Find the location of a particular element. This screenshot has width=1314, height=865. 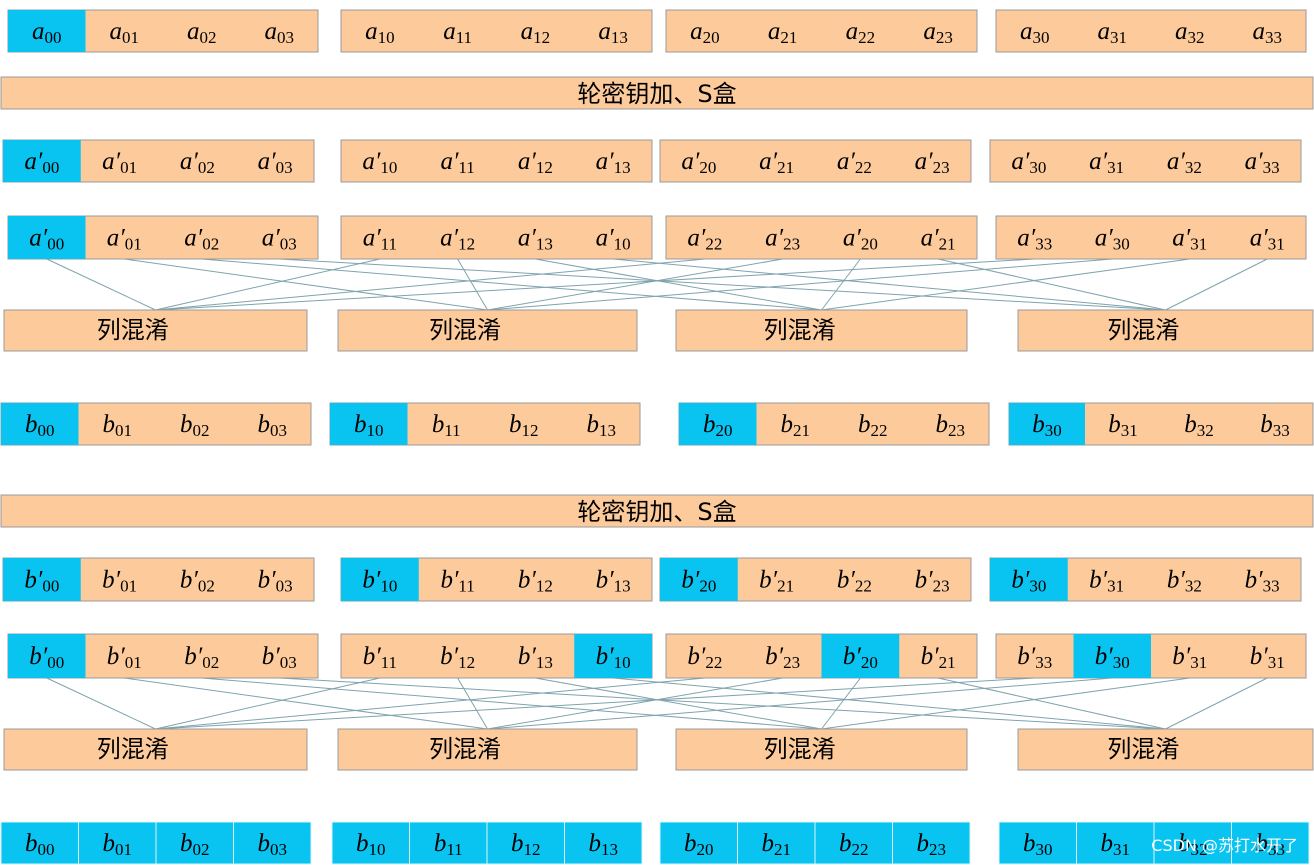

cell-label: a′31 is located at coordinates (1267, 239).